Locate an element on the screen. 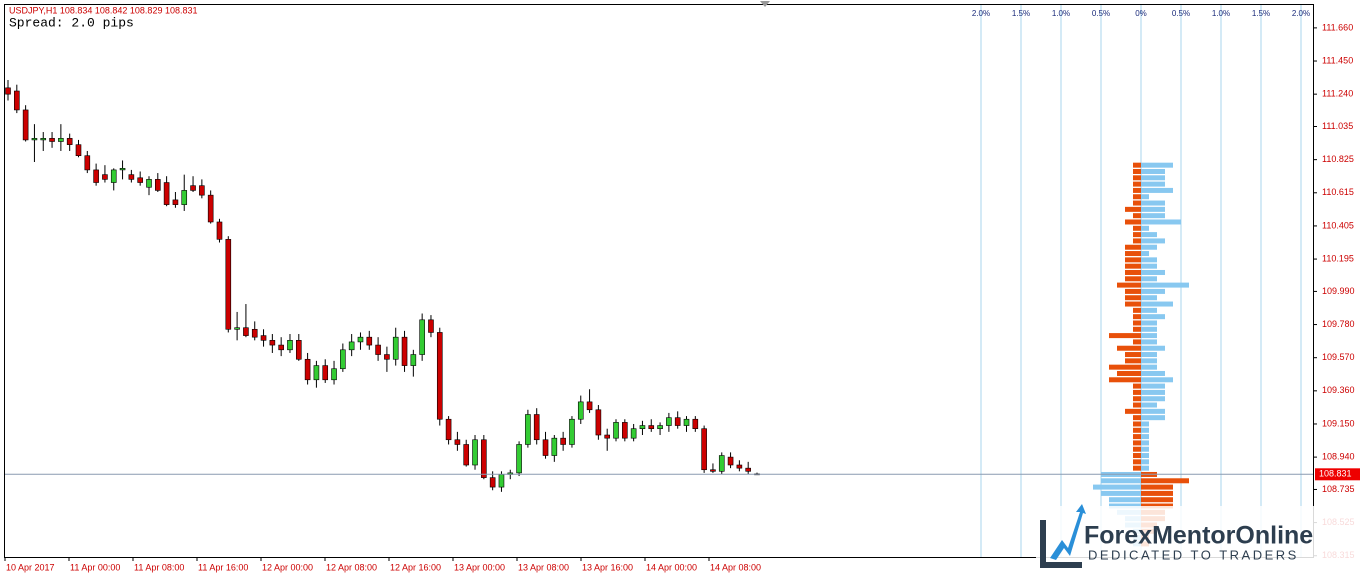 Image resolution: width=1362 pixels, height=577 pixels. logo-tagline: DEDICATED TO TRADERS is located at coordinates (1193, 554).